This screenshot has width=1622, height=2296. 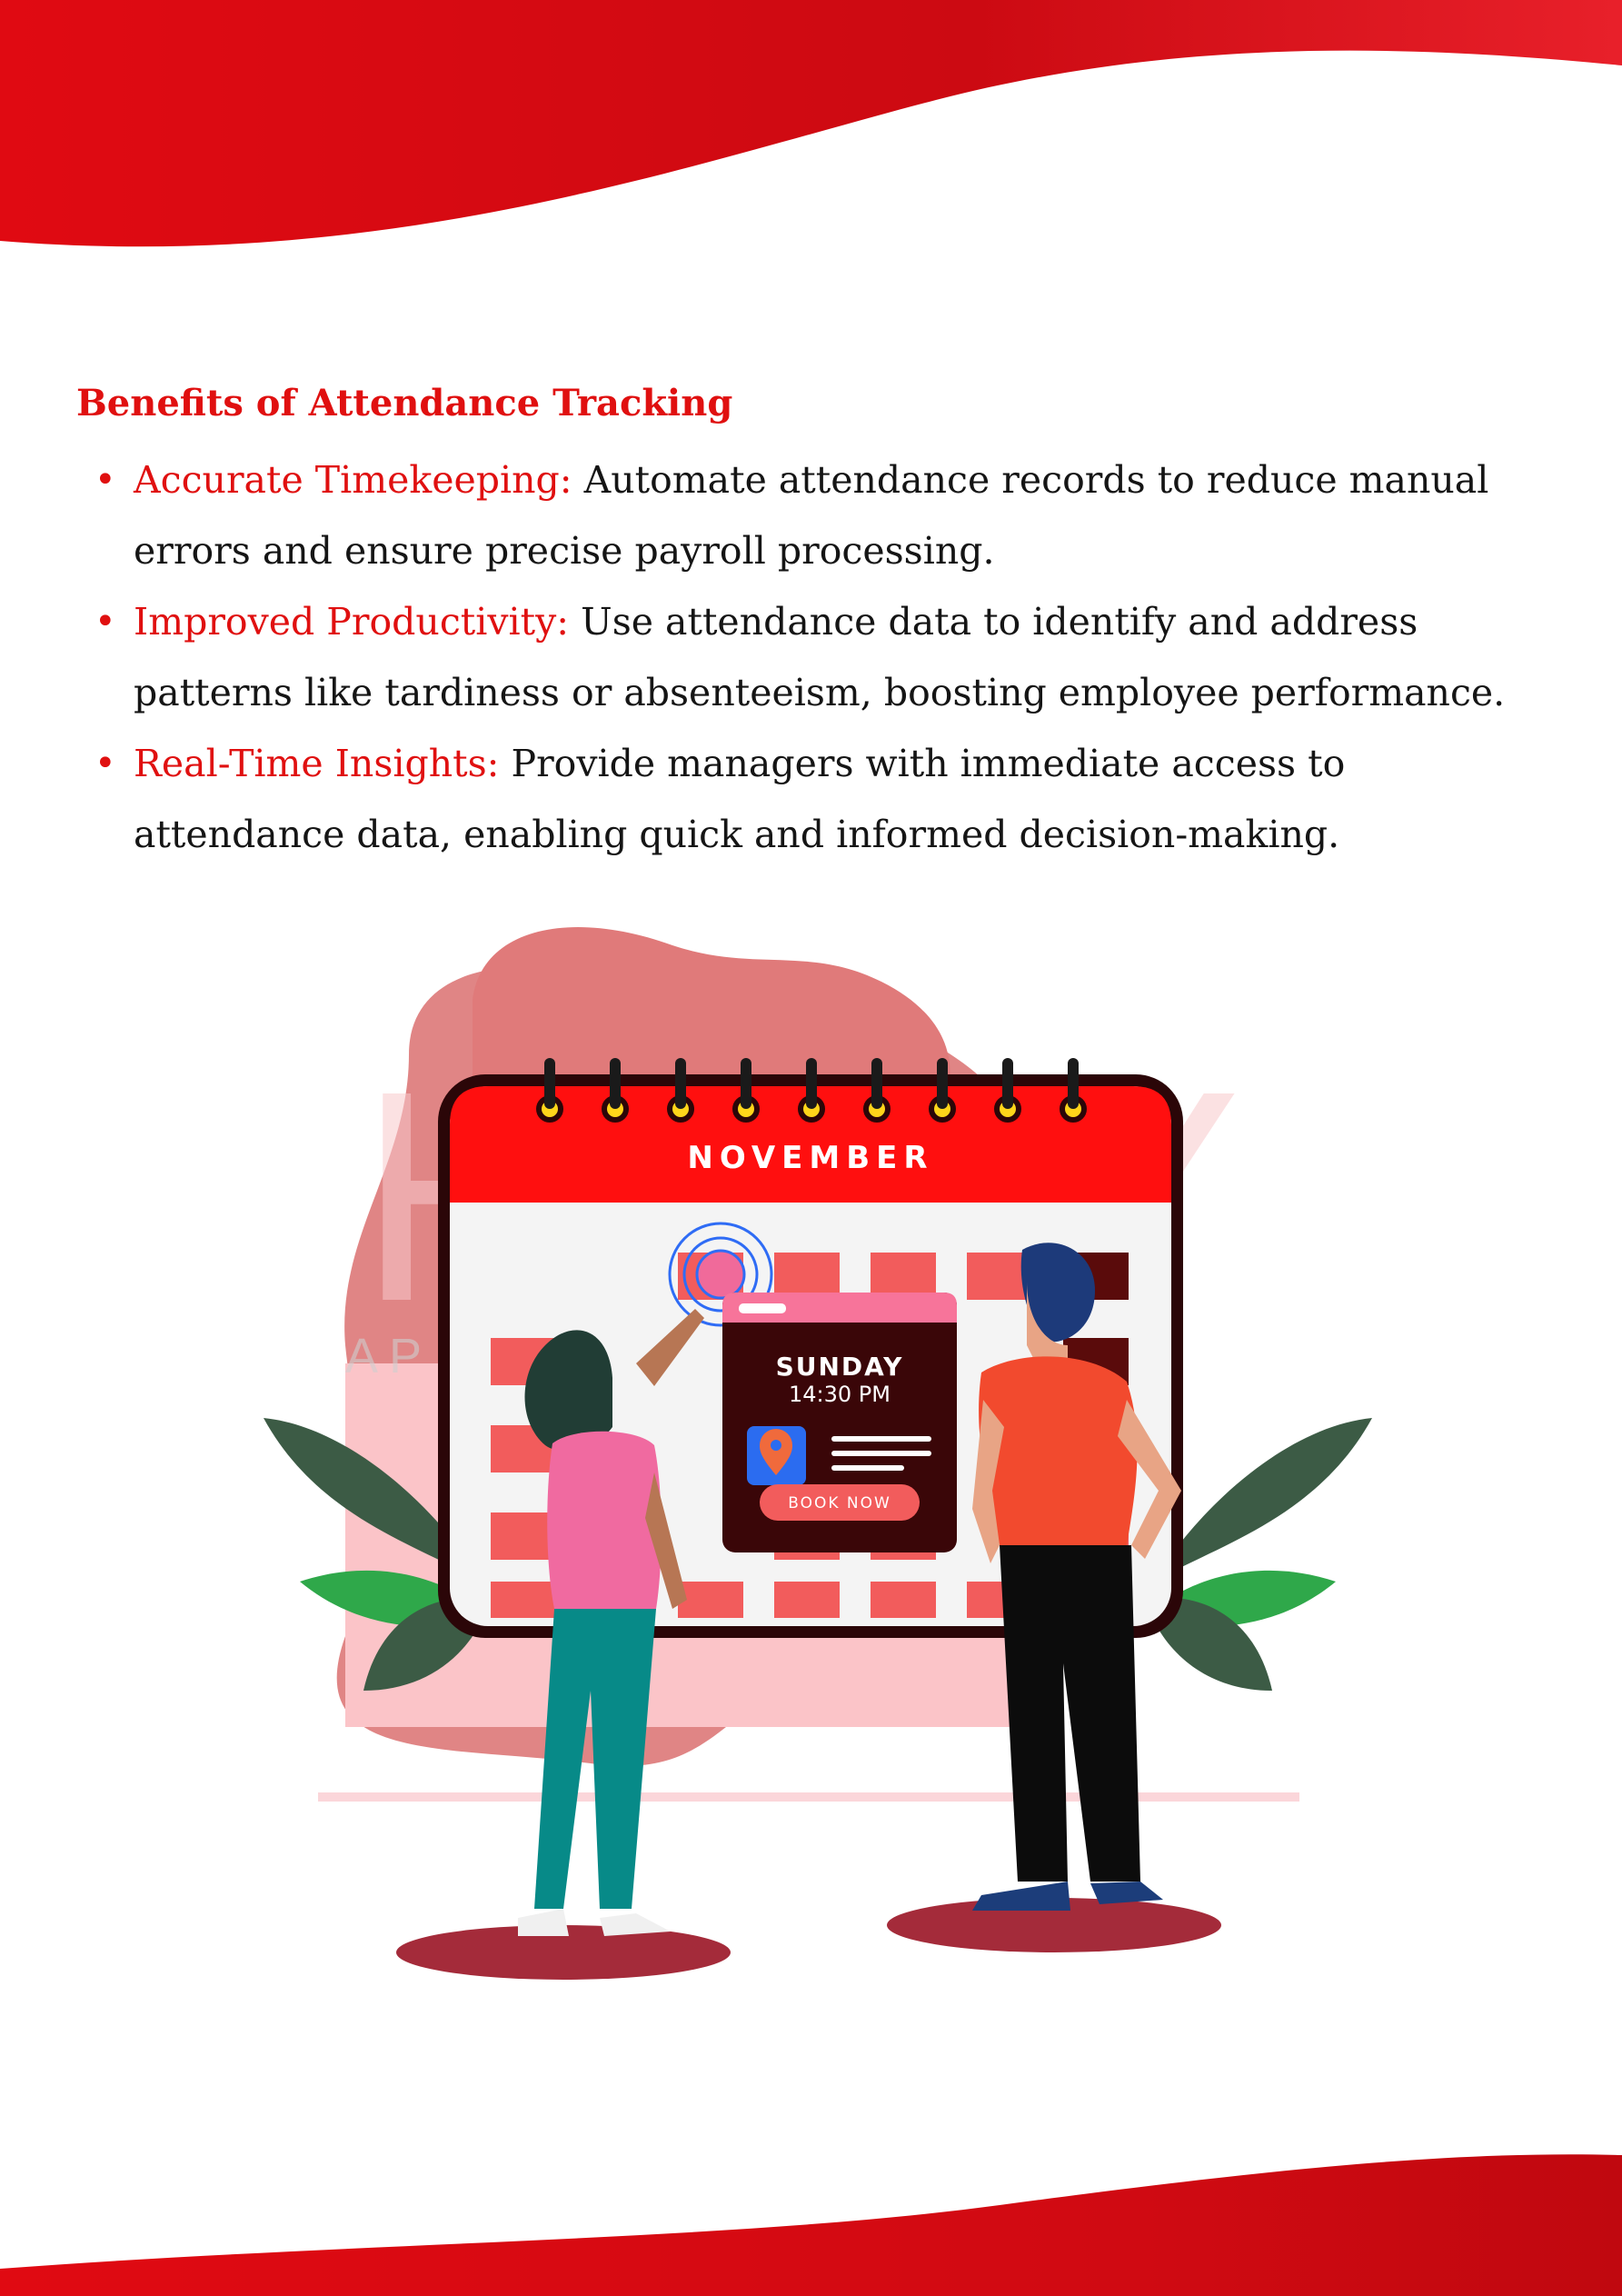 I want to click on man-figure, so click(x=1054, y=1597).